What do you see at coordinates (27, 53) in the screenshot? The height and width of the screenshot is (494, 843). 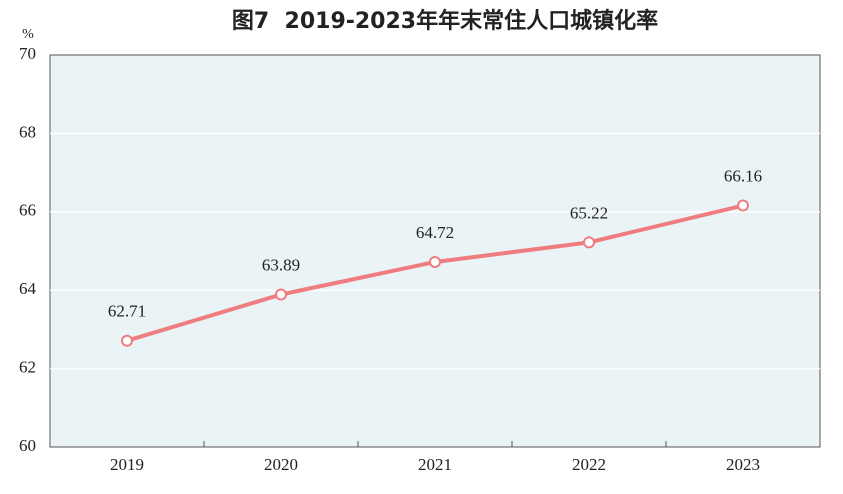 I see `y-tick-label: 70` at bounding box center [27, 53].